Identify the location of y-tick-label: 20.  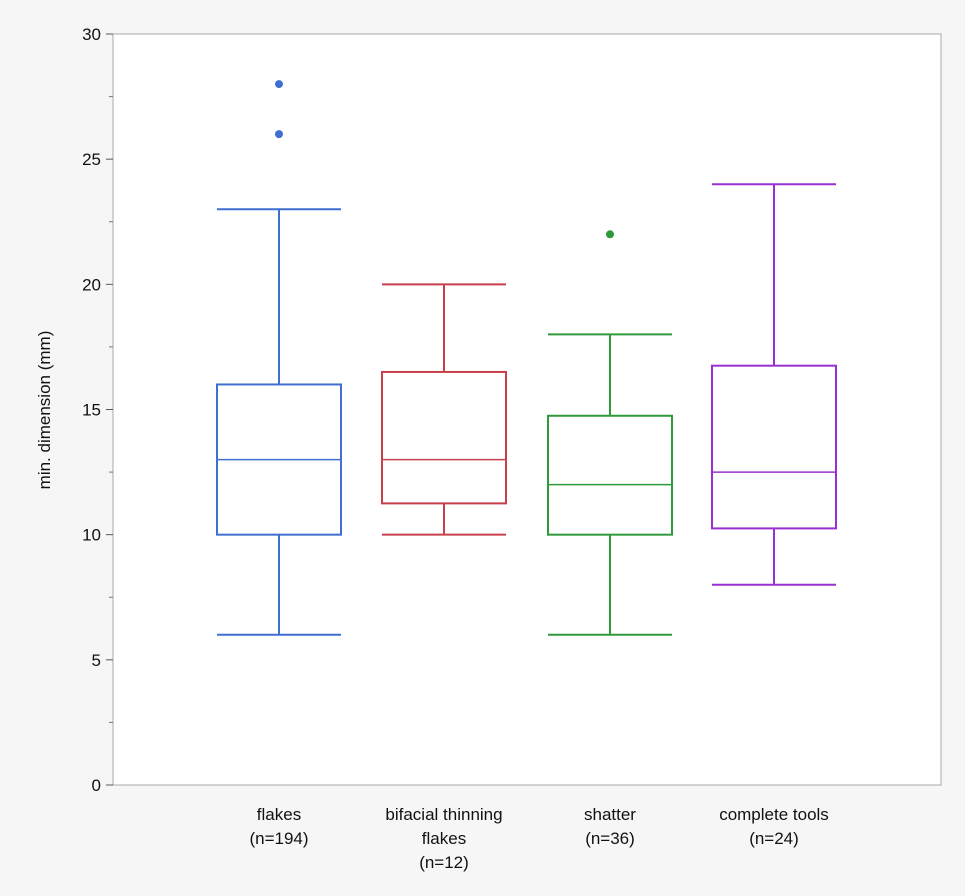
(91, 284).